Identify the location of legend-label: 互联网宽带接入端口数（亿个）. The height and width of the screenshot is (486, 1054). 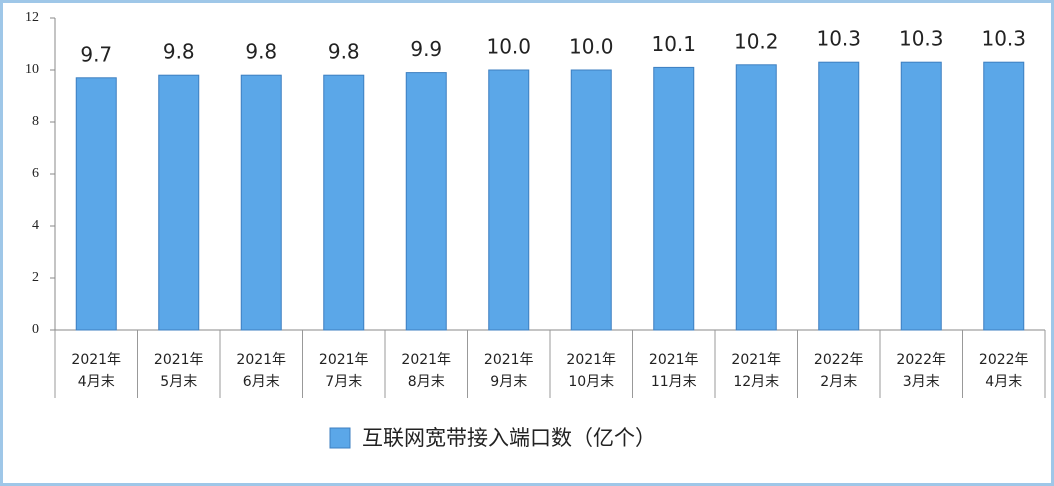
(509, 438).